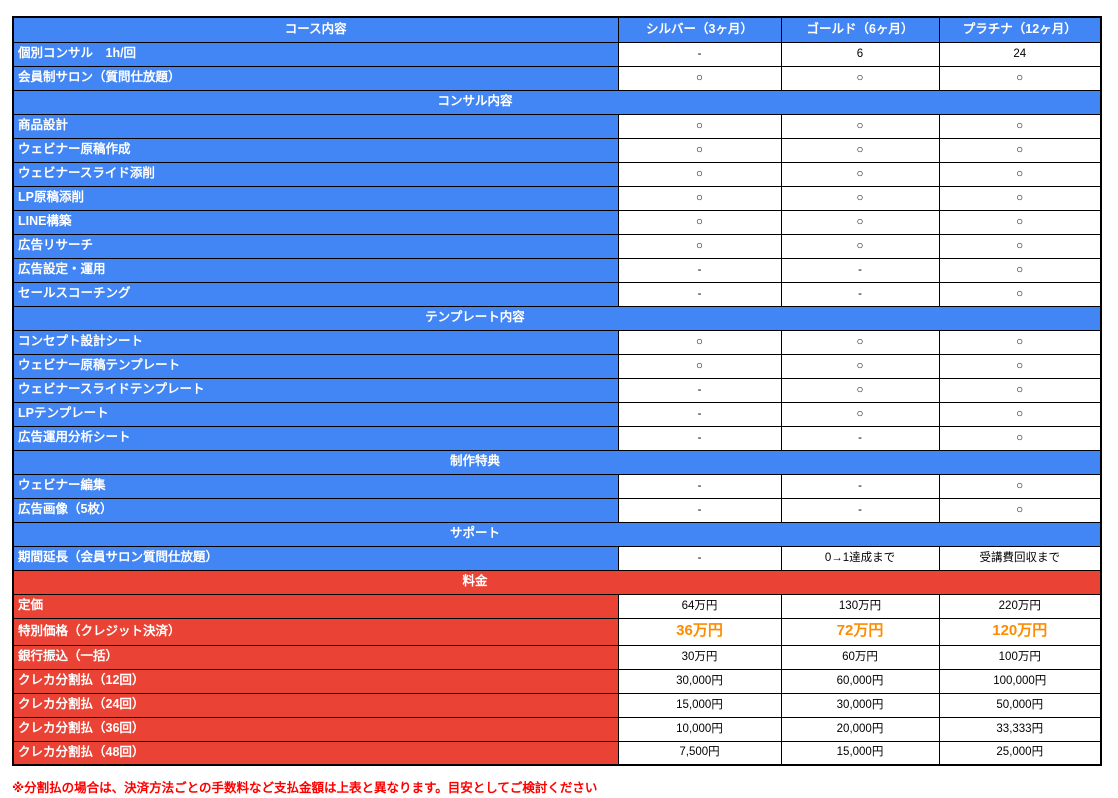  I want to click on section-title: サポート, so click(557, 534).